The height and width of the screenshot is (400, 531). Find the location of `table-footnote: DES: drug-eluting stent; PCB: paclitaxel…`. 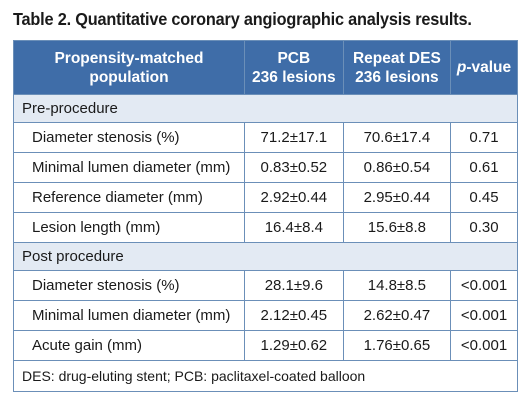

table-footnote: DES: drug-eluting stent; PCB: paclitaxel… is located at coordinates (265, 376).